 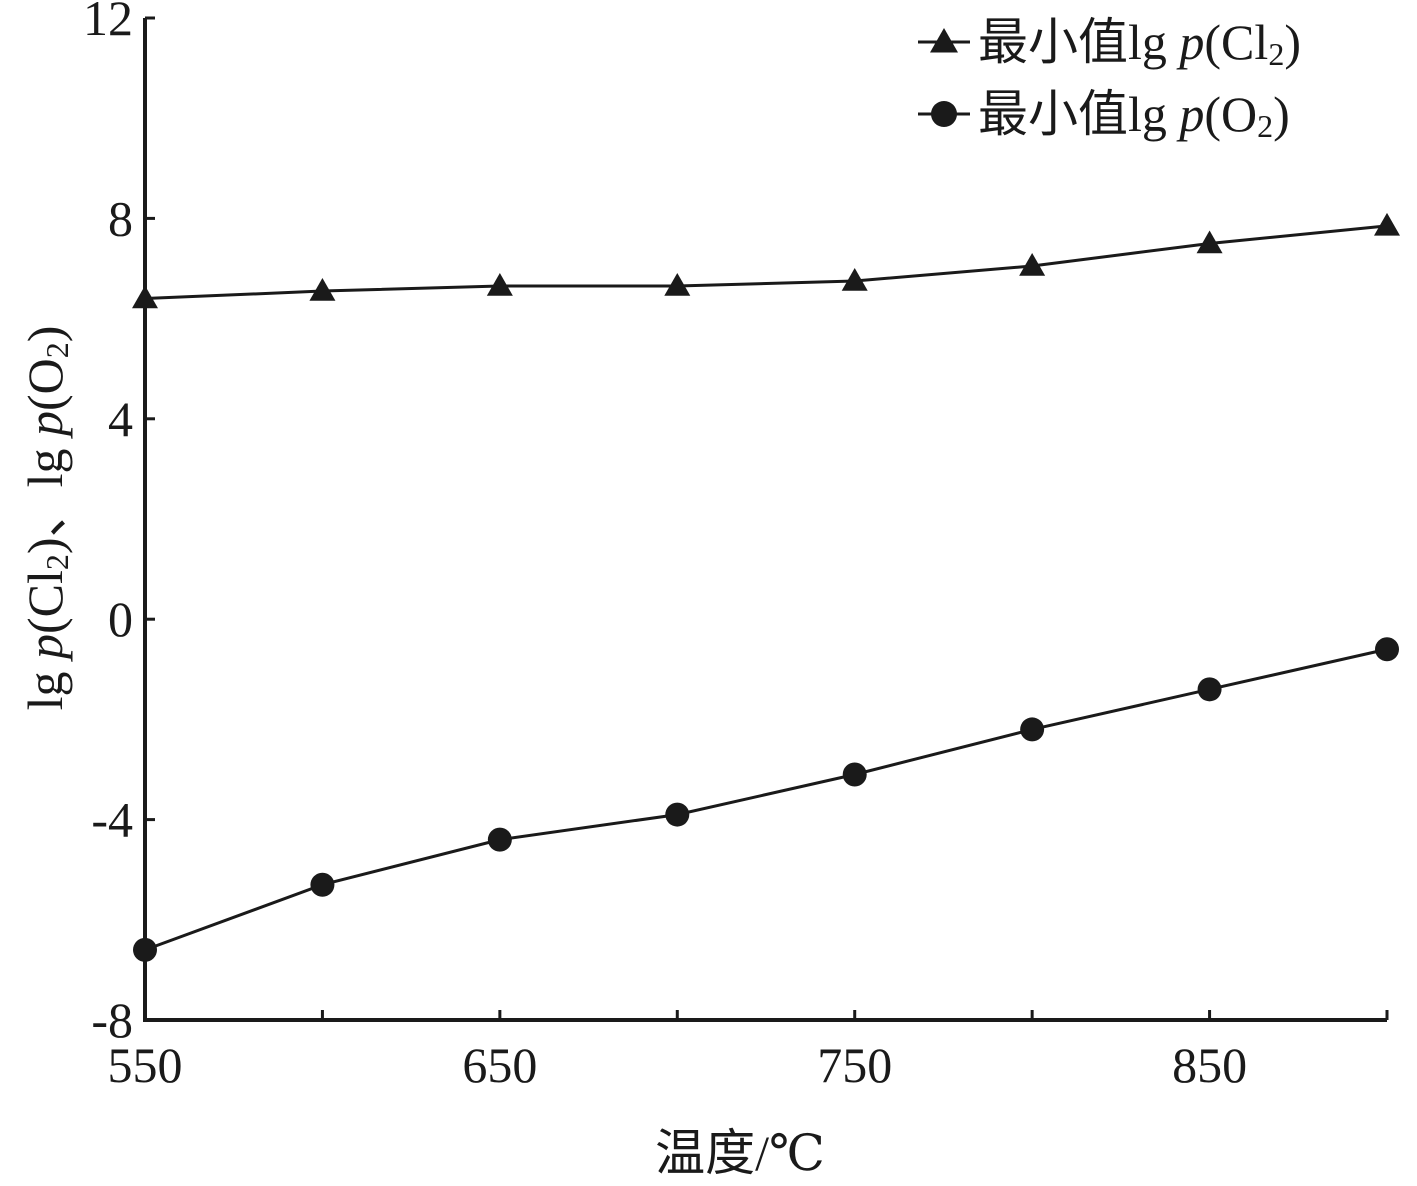 I want to click on y-tick-label: 4, so click(x=120, y=419).